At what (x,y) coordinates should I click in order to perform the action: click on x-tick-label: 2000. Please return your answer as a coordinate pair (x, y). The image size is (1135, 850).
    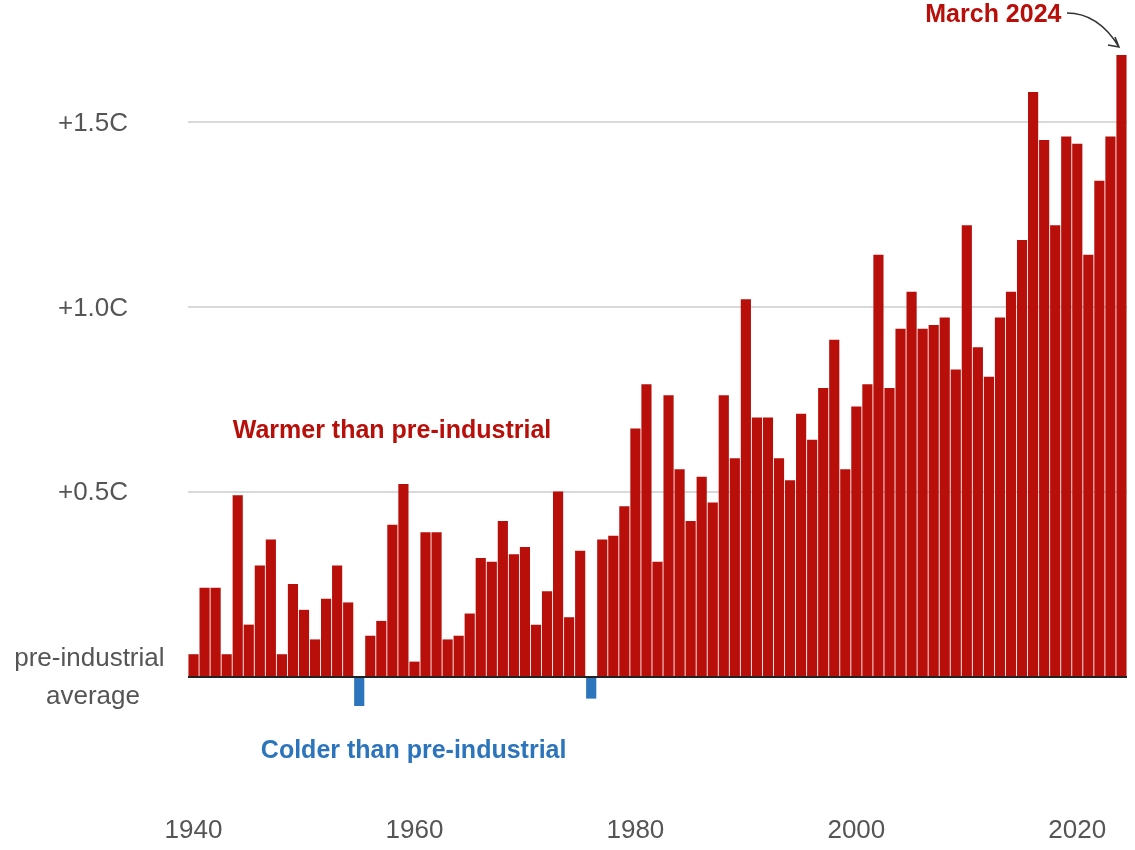
    Looking at the image, I should click on (856, 829).